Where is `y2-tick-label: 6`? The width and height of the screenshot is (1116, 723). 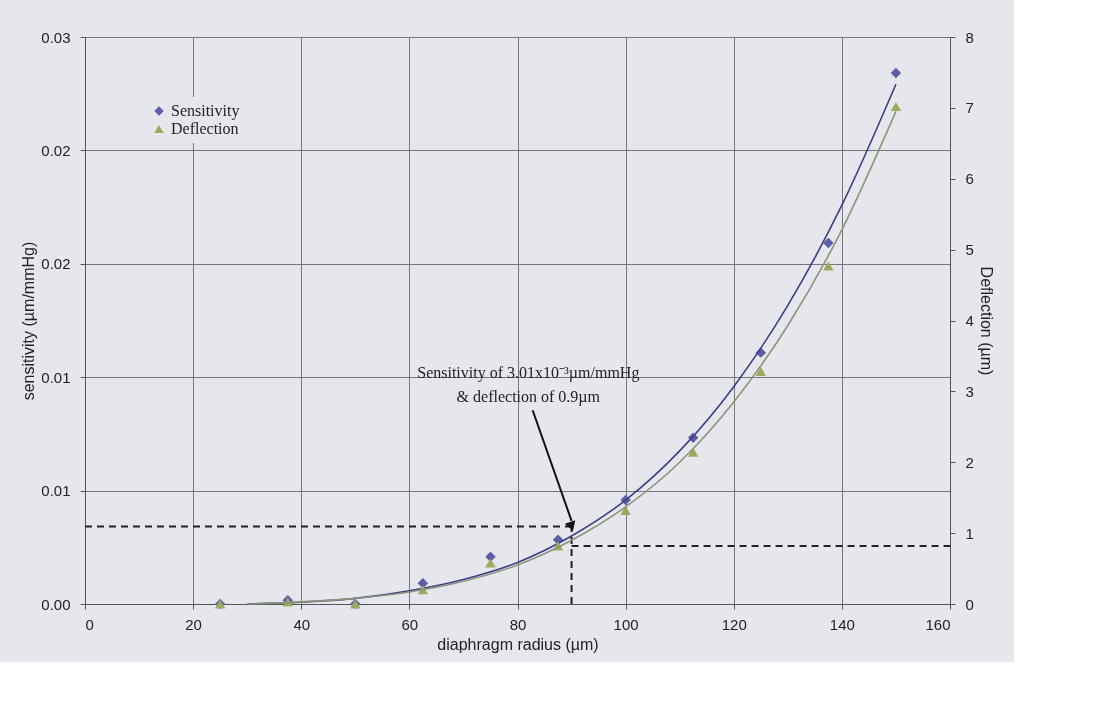 y2-tick-label: 6 is located at coordinates (969, 179).